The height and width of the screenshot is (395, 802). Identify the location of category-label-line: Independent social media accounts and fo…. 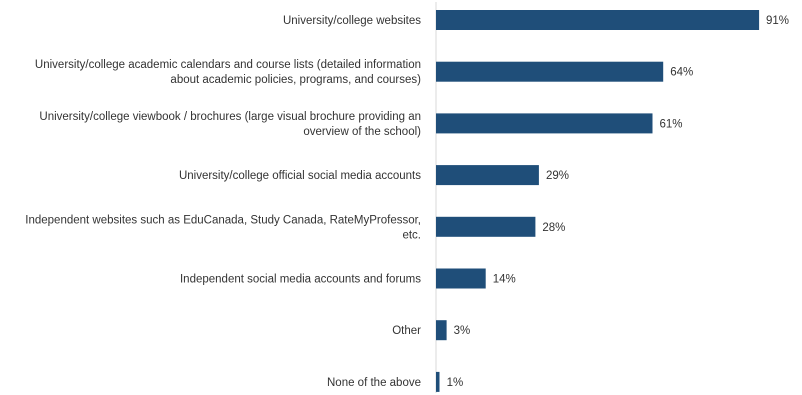
(300, 280).